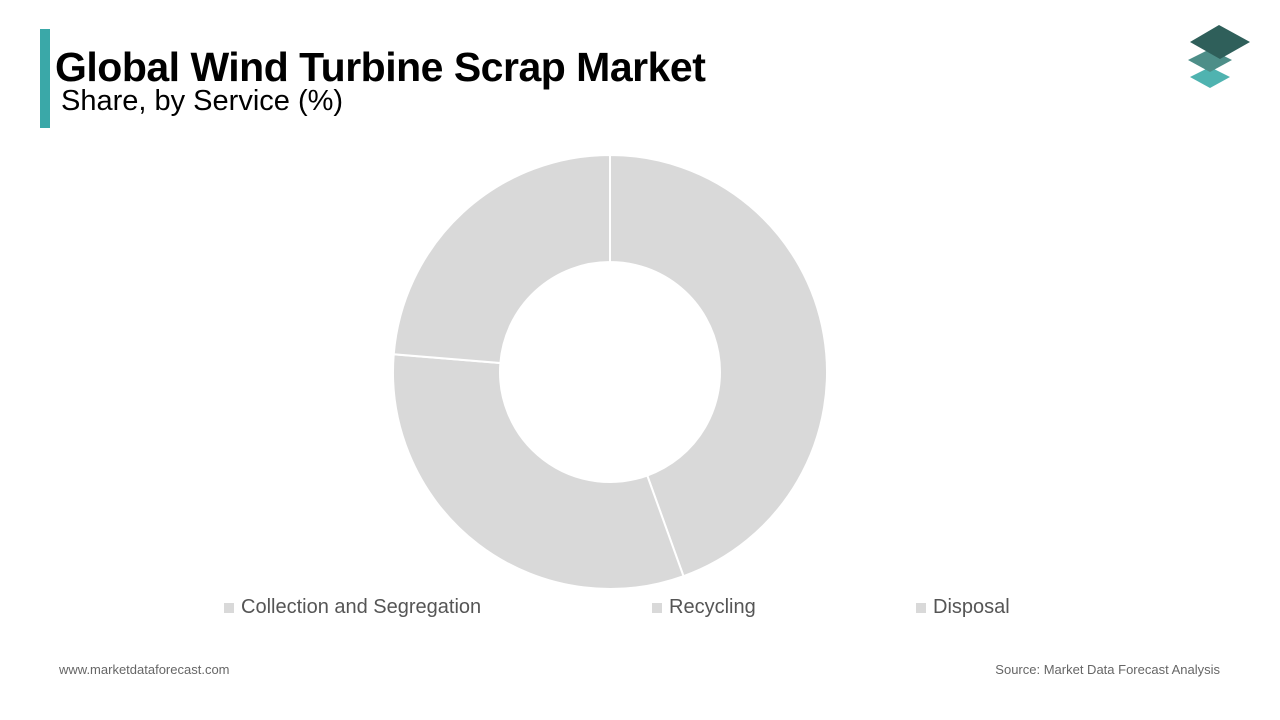 Image resolution: width=1280 pixels, height=720 pixels. I want to click on footer-source: Source: Market Data Forecast Analysis, so click(1107, 669).